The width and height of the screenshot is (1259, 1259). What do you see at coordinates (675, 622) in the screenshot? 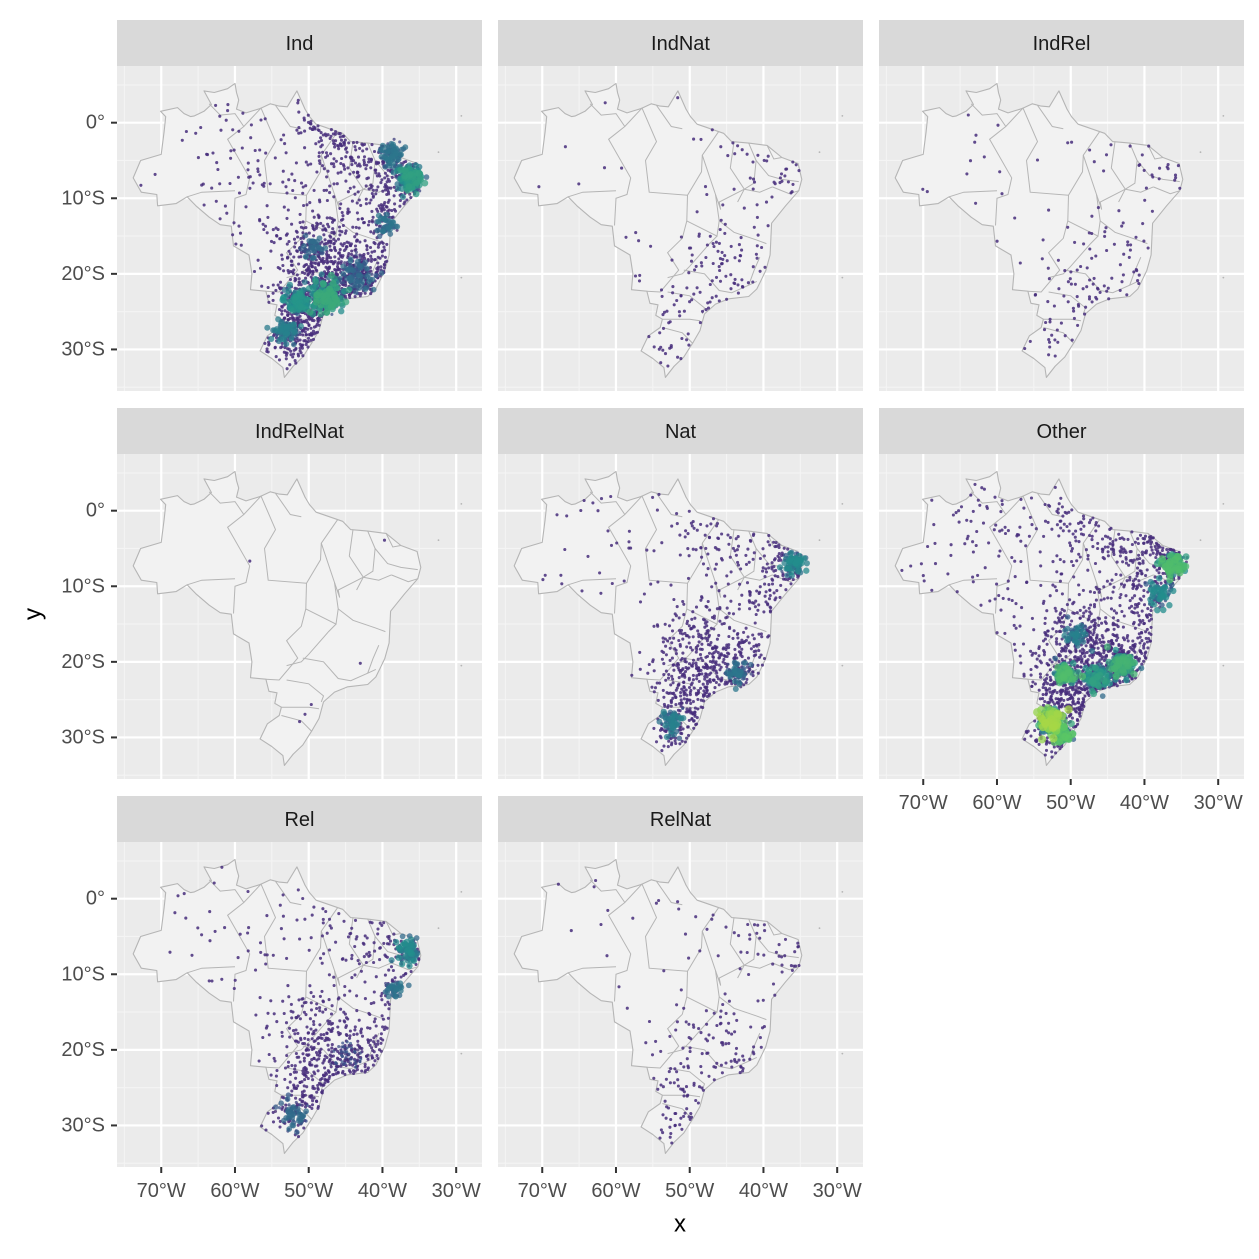
I see `points-layer` at bounding box center [675, 622].